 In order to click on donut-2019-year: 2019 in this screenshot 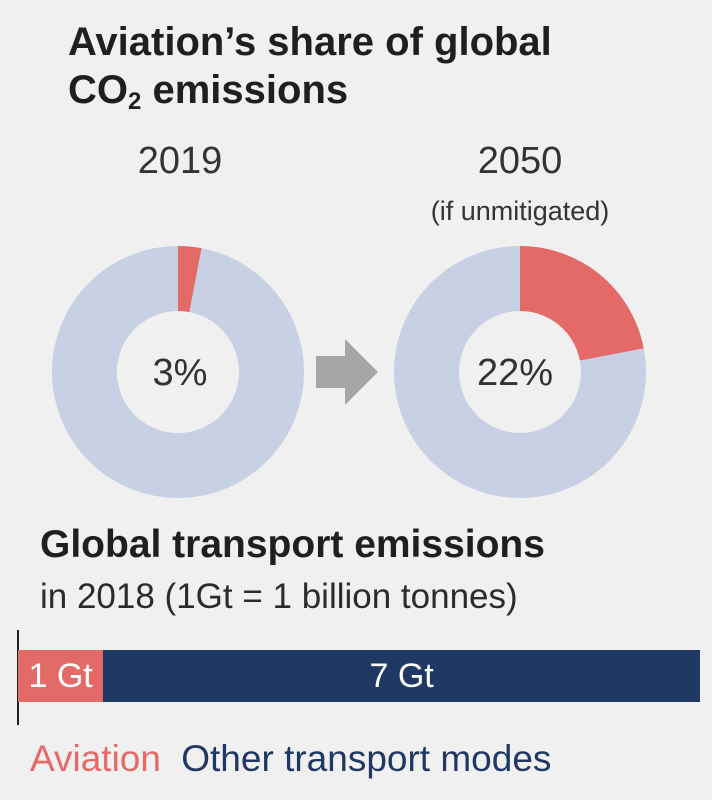, I will do `click(180, 161)`.